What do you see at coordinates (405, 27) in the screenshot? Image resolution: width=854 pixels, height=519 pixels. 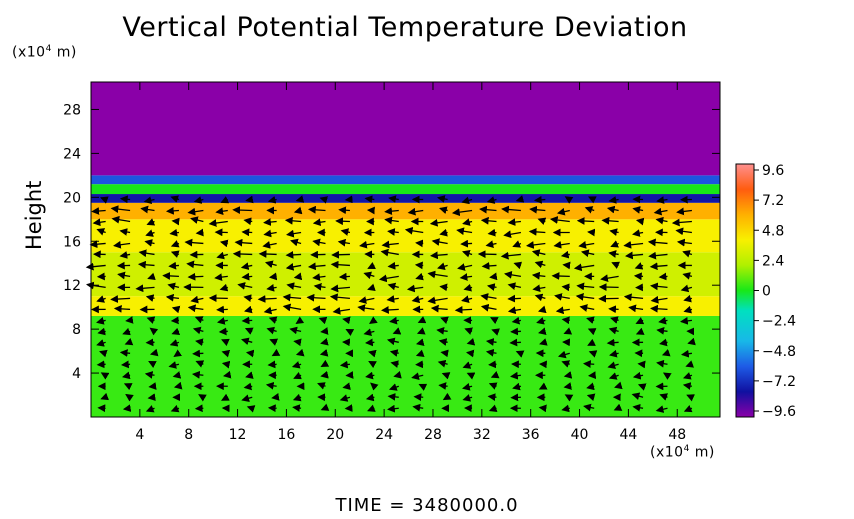 I see `chart-title: Vertical Potential Temperature Deviation` at bounding box center [405, 27].